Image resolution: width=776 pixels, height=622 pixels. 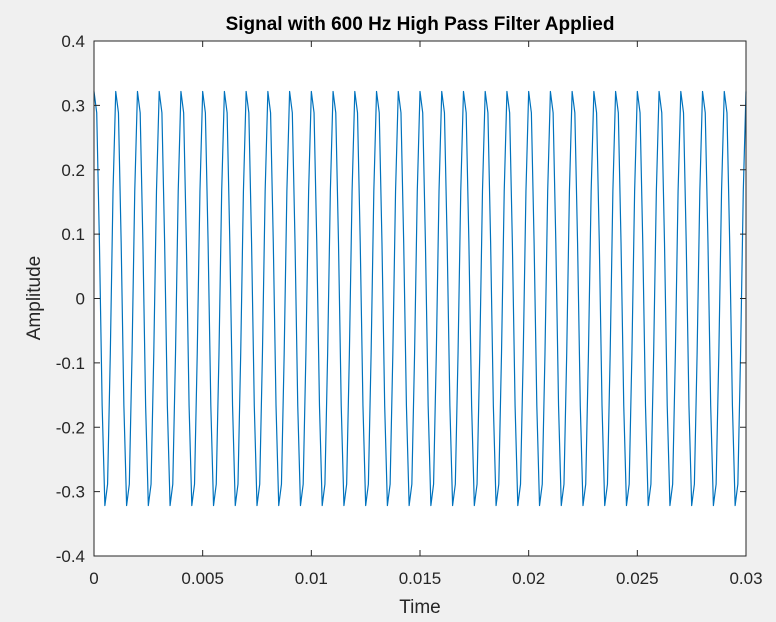 I want to click on x-tick-label: 0.03, so click(x=745, y=578).